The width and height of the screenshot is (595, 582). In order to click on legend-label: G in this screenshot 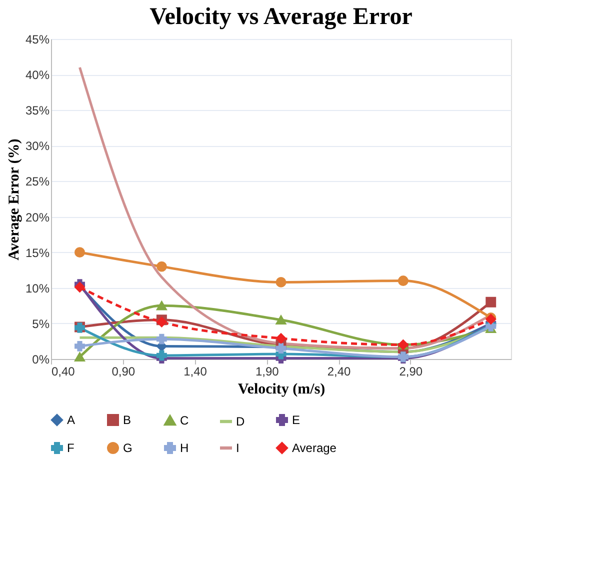, I will do `click(127, 448)`.